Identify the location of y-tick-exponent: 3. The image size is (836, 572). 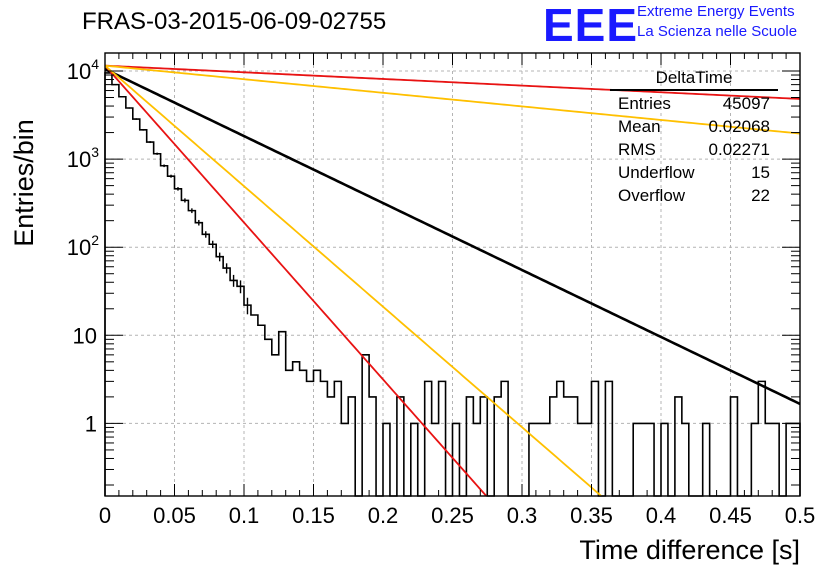
(95, 152).